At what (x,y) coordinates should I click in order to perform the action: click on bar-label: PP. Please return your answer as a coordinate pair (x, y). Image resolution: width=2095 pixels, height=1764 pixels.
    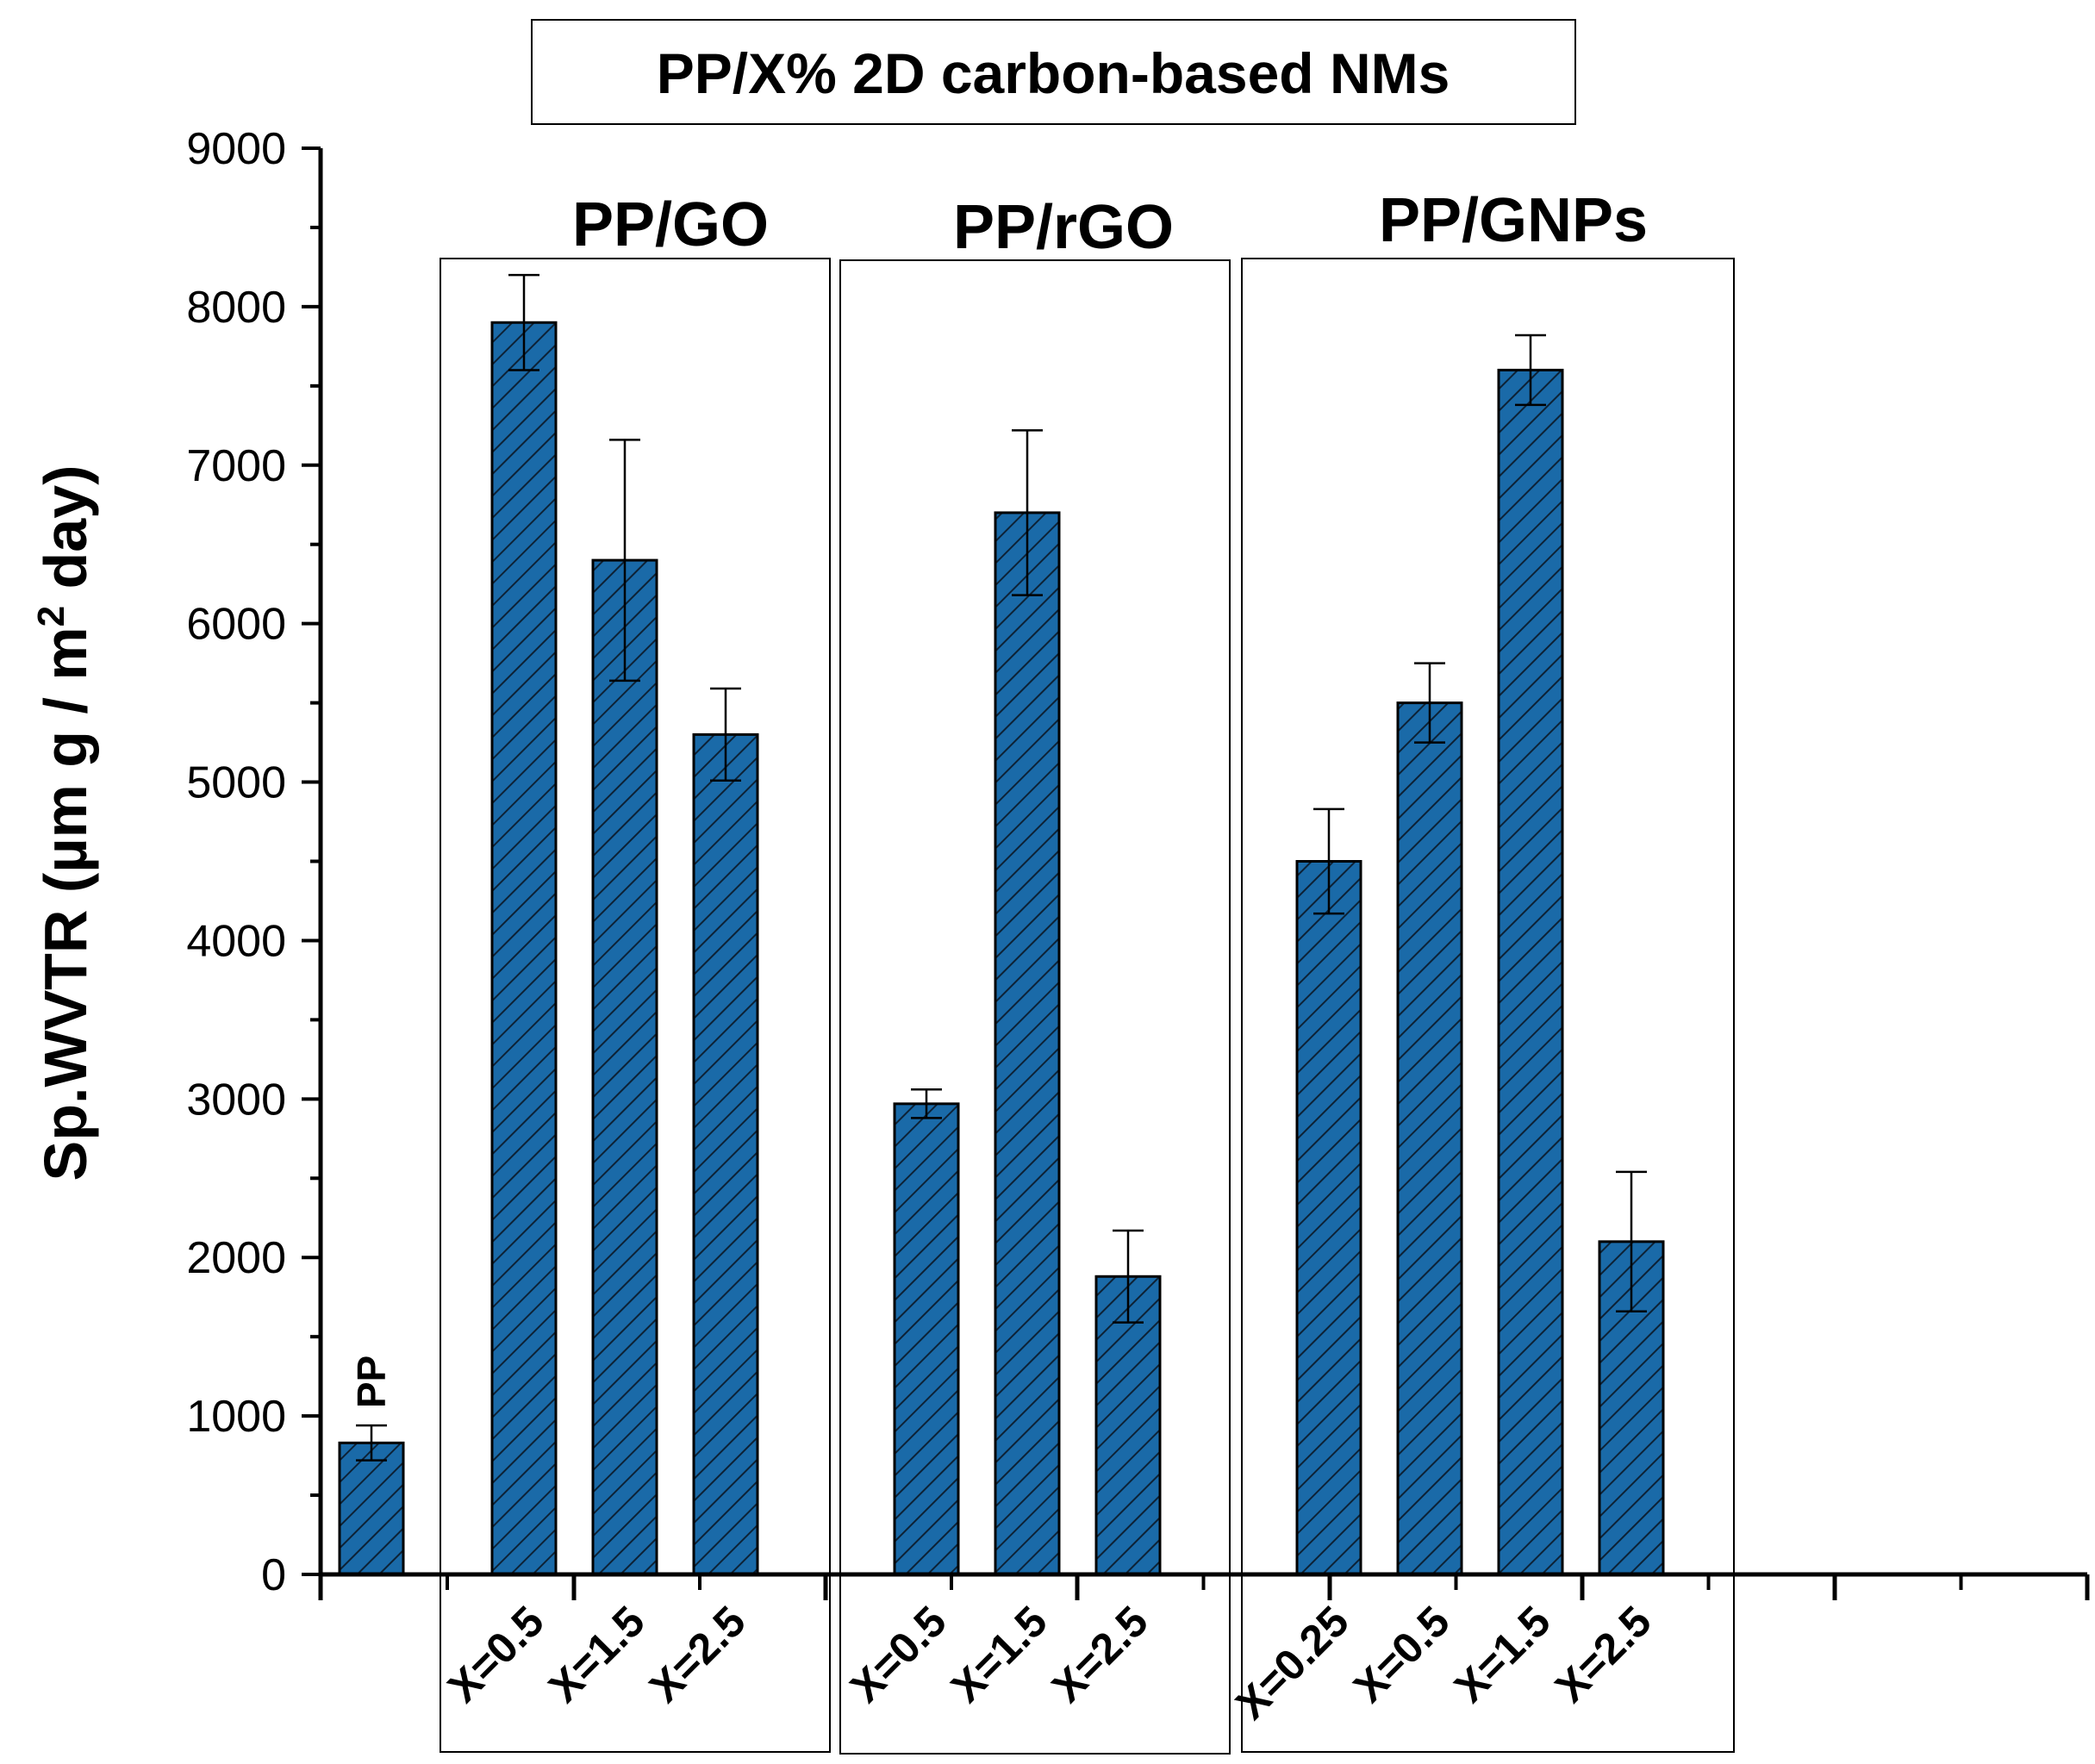
    Looking at the image, I should click on (371, 1382).